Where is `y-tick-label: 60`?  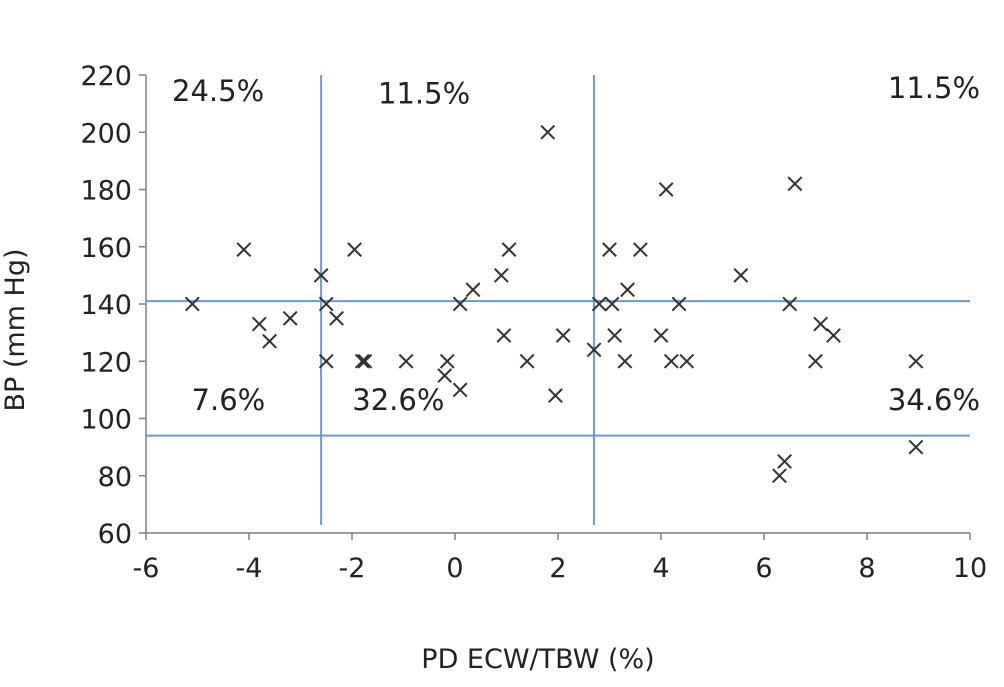 y-tick-label: 60 is located at coordinates (115, 534).